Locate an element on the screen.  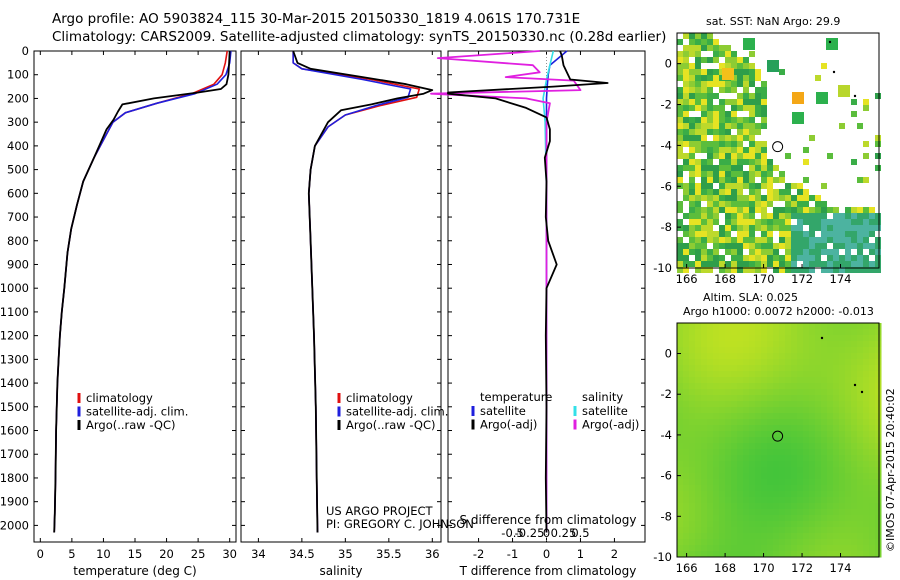
salinity-xtick-label: 35.5 is located at coordinates (389, 554).